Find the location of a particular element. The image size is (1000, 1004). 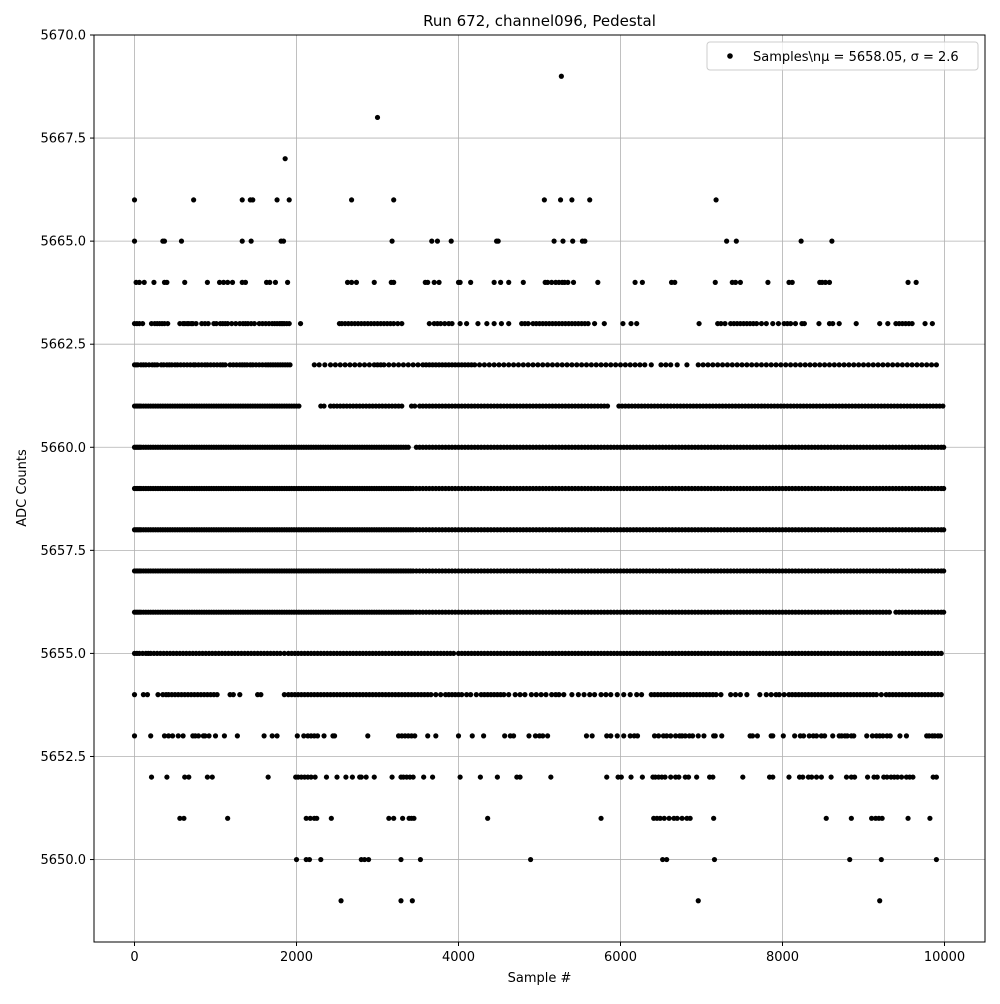

y-axis-label: ADC Counts is located at coordinates (22, 488).